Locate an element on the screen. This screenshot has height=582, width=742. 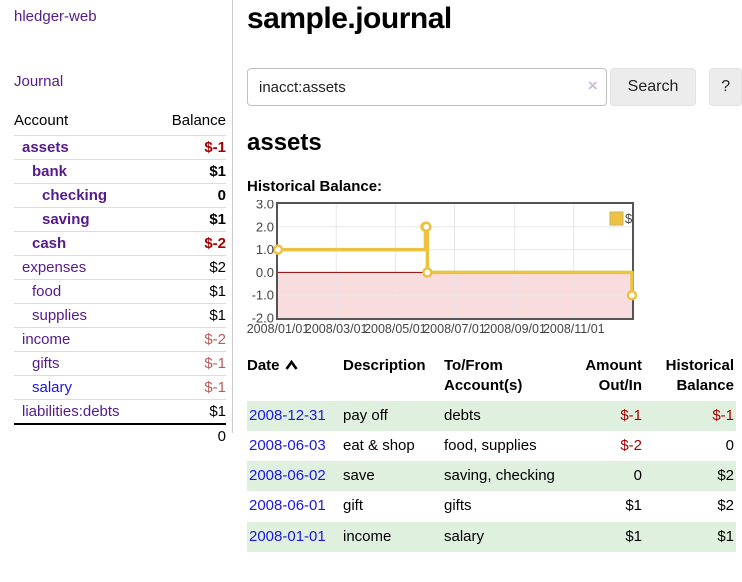
search-input is located at coordinates (427, 87).